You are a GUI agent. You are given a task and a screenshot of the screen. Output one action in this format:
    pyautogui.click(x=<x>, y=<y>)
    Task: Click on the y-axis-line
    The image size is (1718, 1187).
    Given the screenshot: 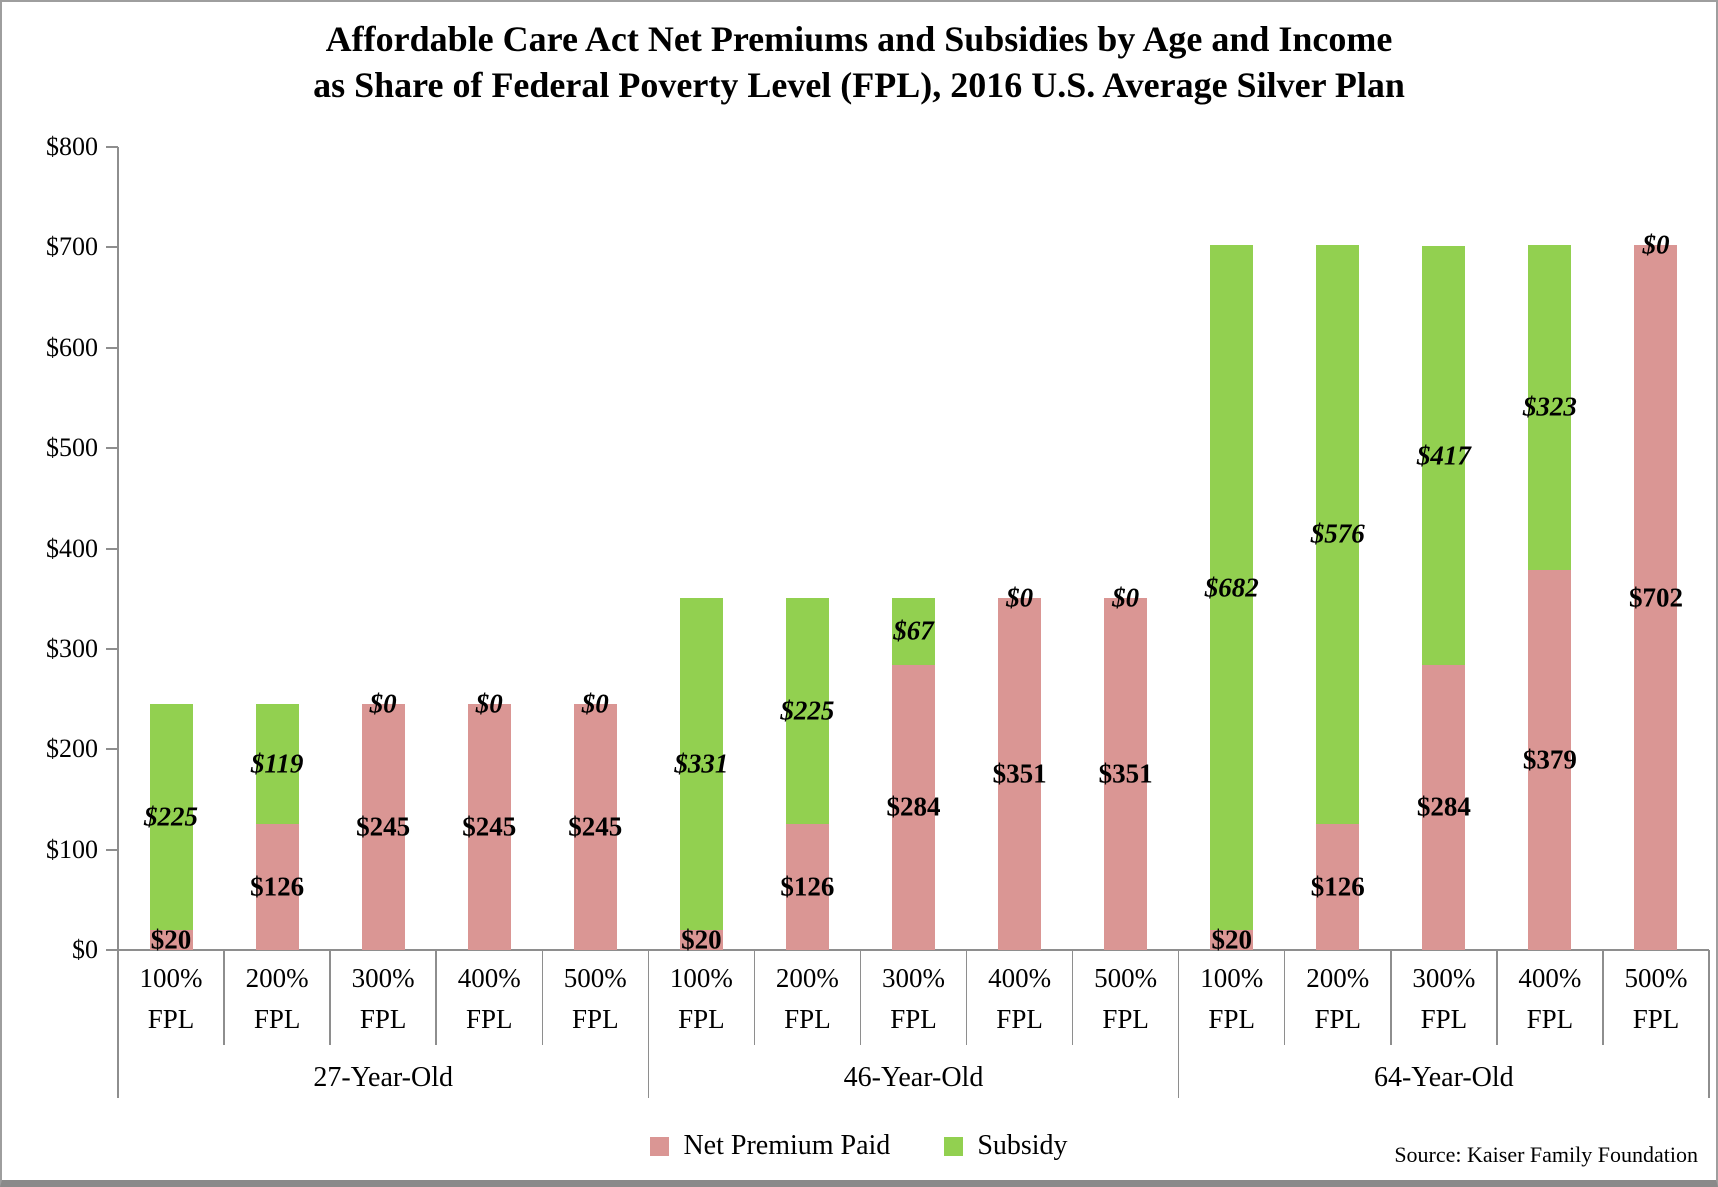 What is the action you would take?
    pyautogui.click(x=118, y=548)
    